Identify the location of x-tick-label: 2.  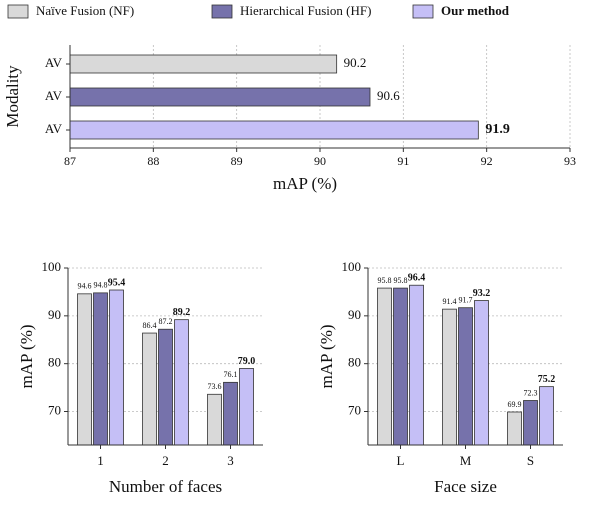
(165, 460).